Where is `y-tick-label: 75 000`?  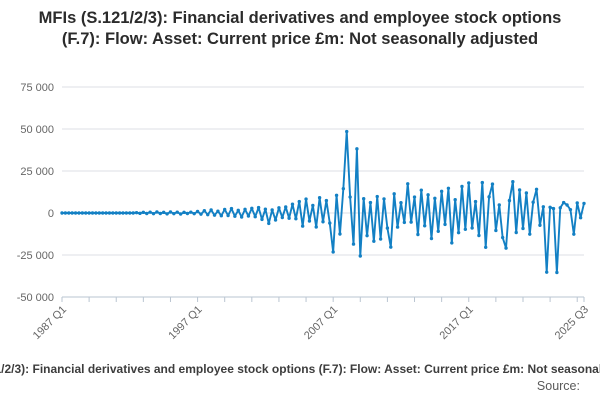
y-tick-label: 75 000 is located at coordinates (37, 88).